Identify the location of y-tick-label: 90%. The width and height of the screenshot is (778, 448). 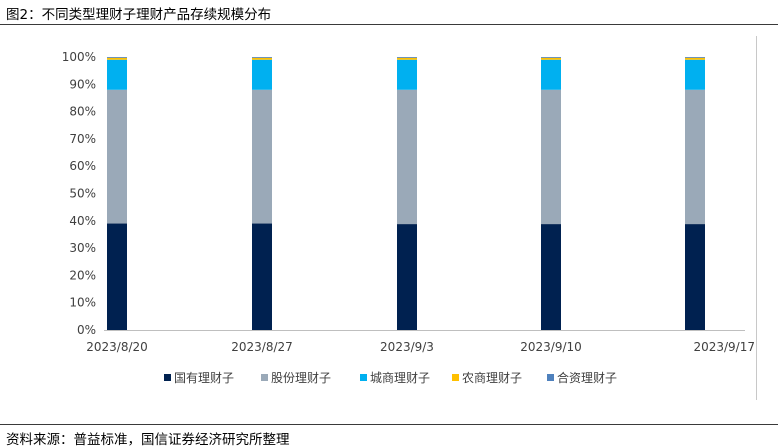
(82, 84).